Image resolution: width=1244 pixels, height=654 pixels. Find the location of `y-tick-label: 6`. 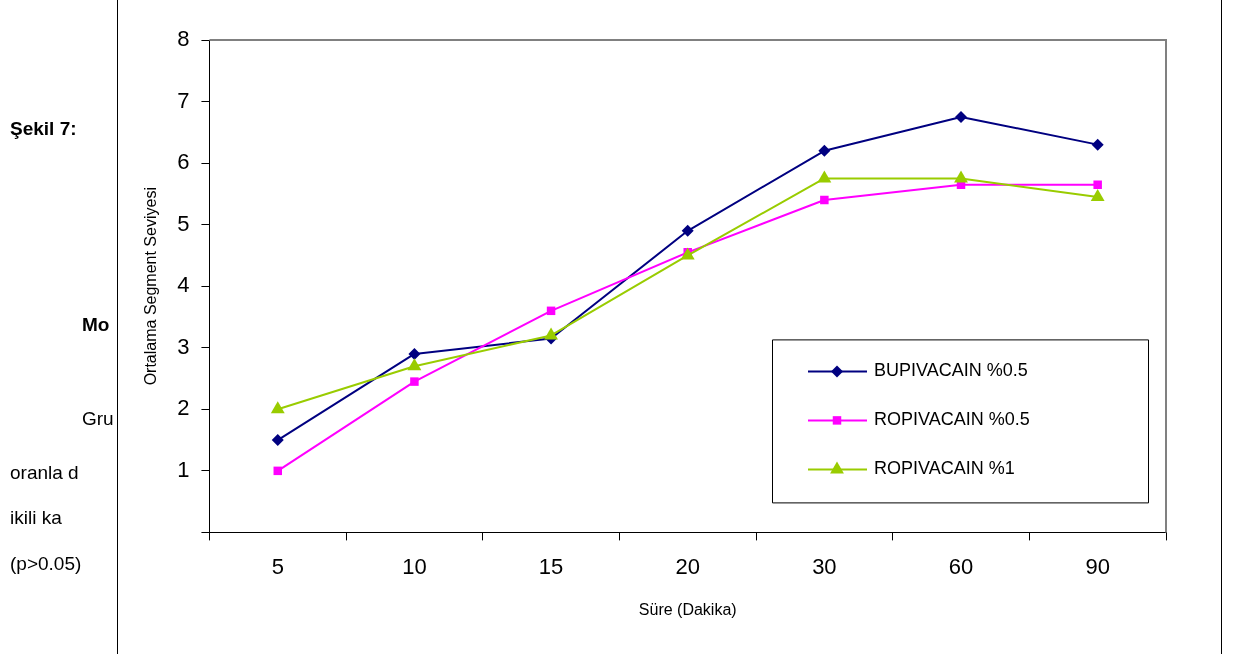

y-tick-label: 6 is located at coordinates (183, 162).